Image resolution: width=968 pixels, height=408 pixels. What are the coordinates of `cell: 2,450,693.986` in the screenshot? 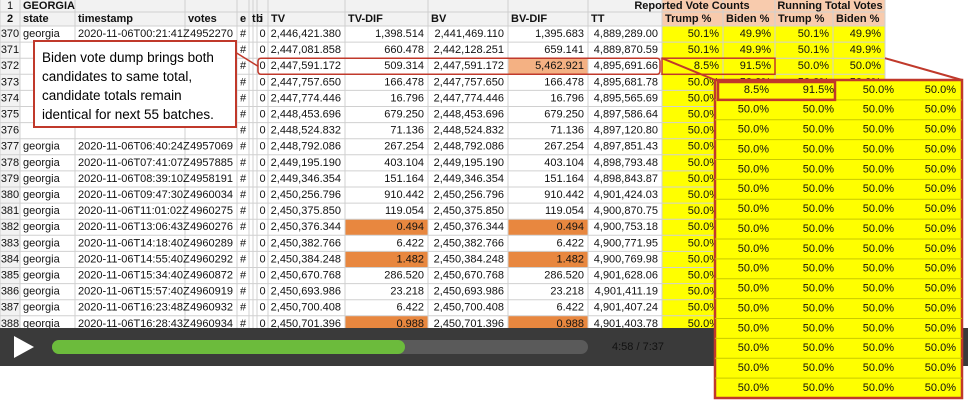 It's located at (306, 292).